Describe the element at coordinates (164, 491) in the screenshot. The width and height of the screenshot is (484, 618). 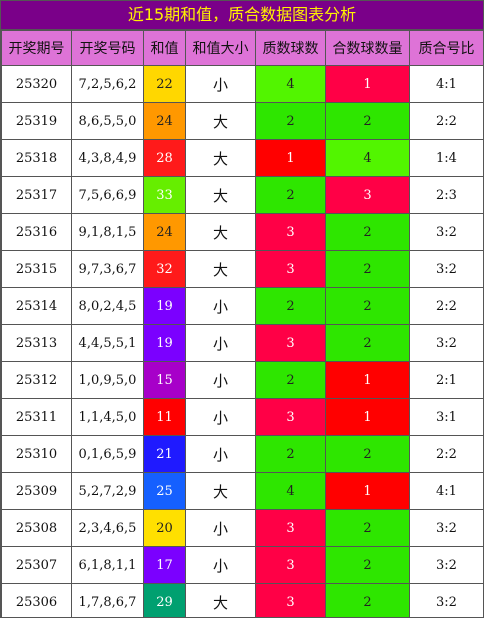
I see `sum-cell: 25` at that location.